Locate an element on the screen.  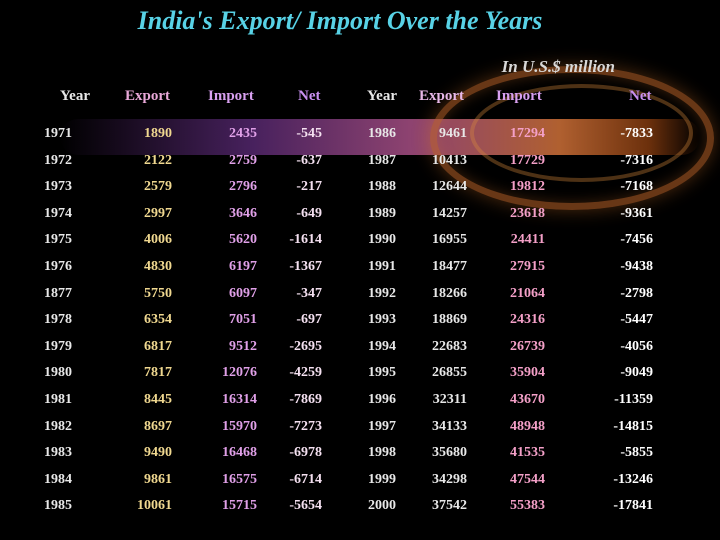
cell-export: 4006 is located at coordinates (158, 239).